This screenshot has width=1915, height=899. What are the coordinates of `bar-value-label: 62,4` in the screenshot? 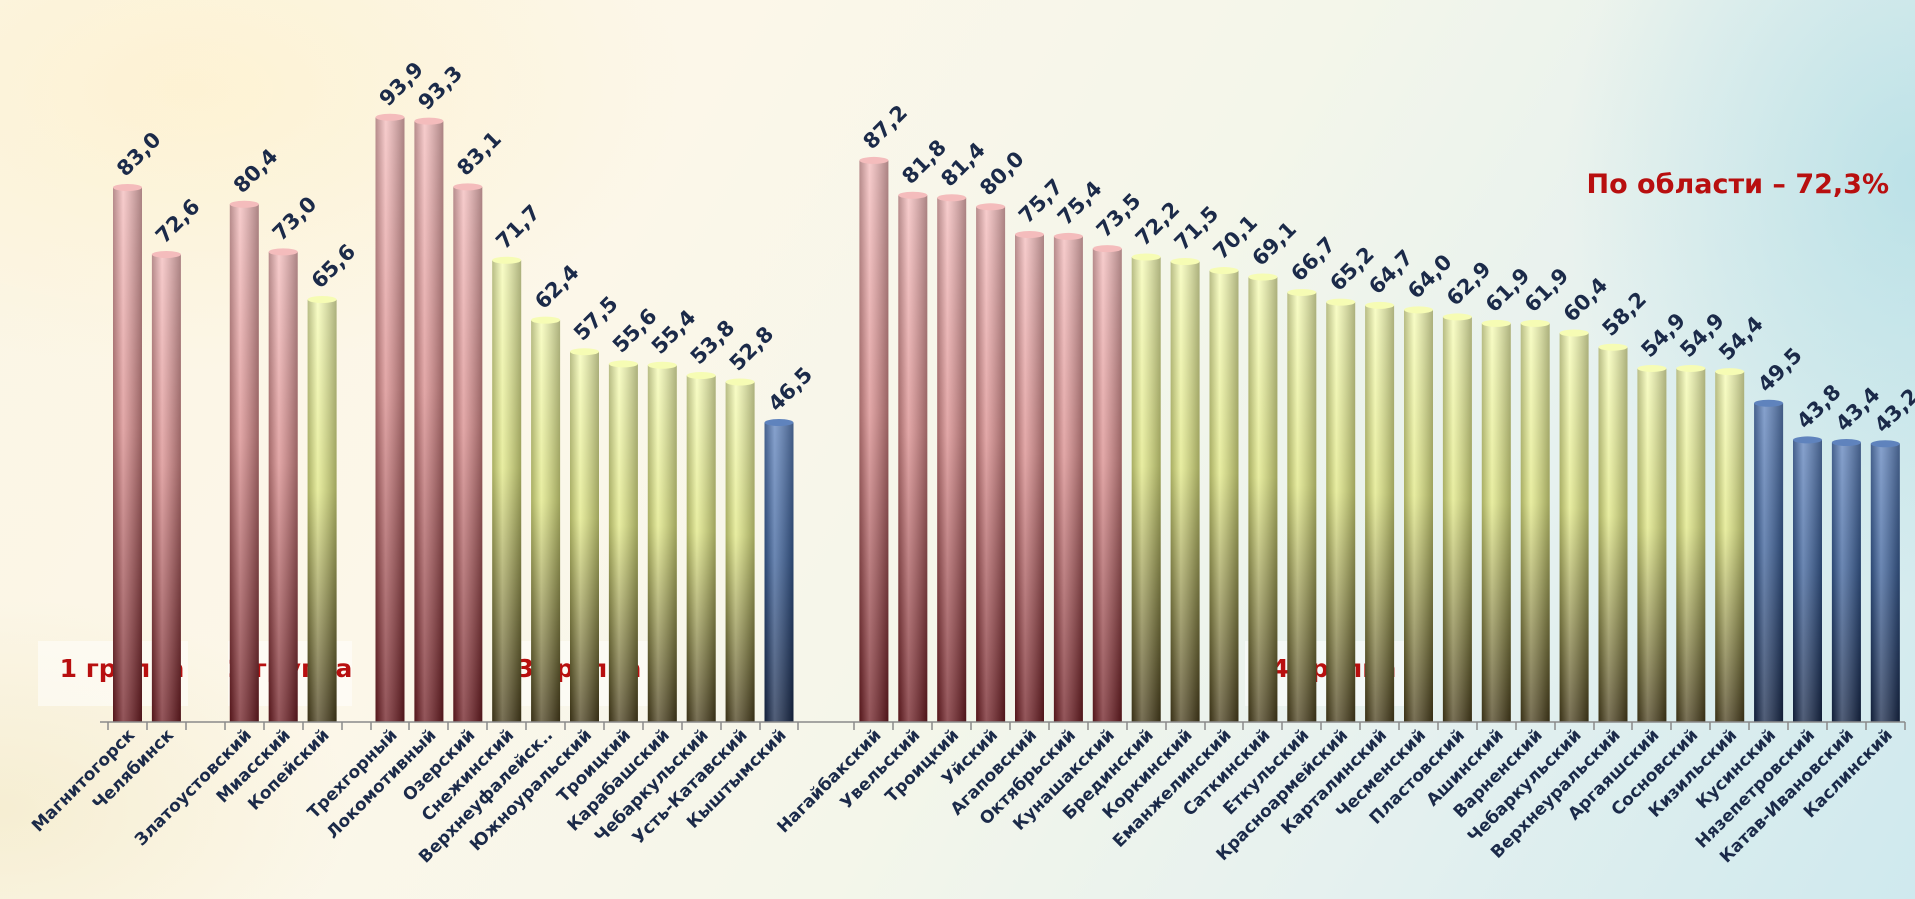 It's located at (557, 287).